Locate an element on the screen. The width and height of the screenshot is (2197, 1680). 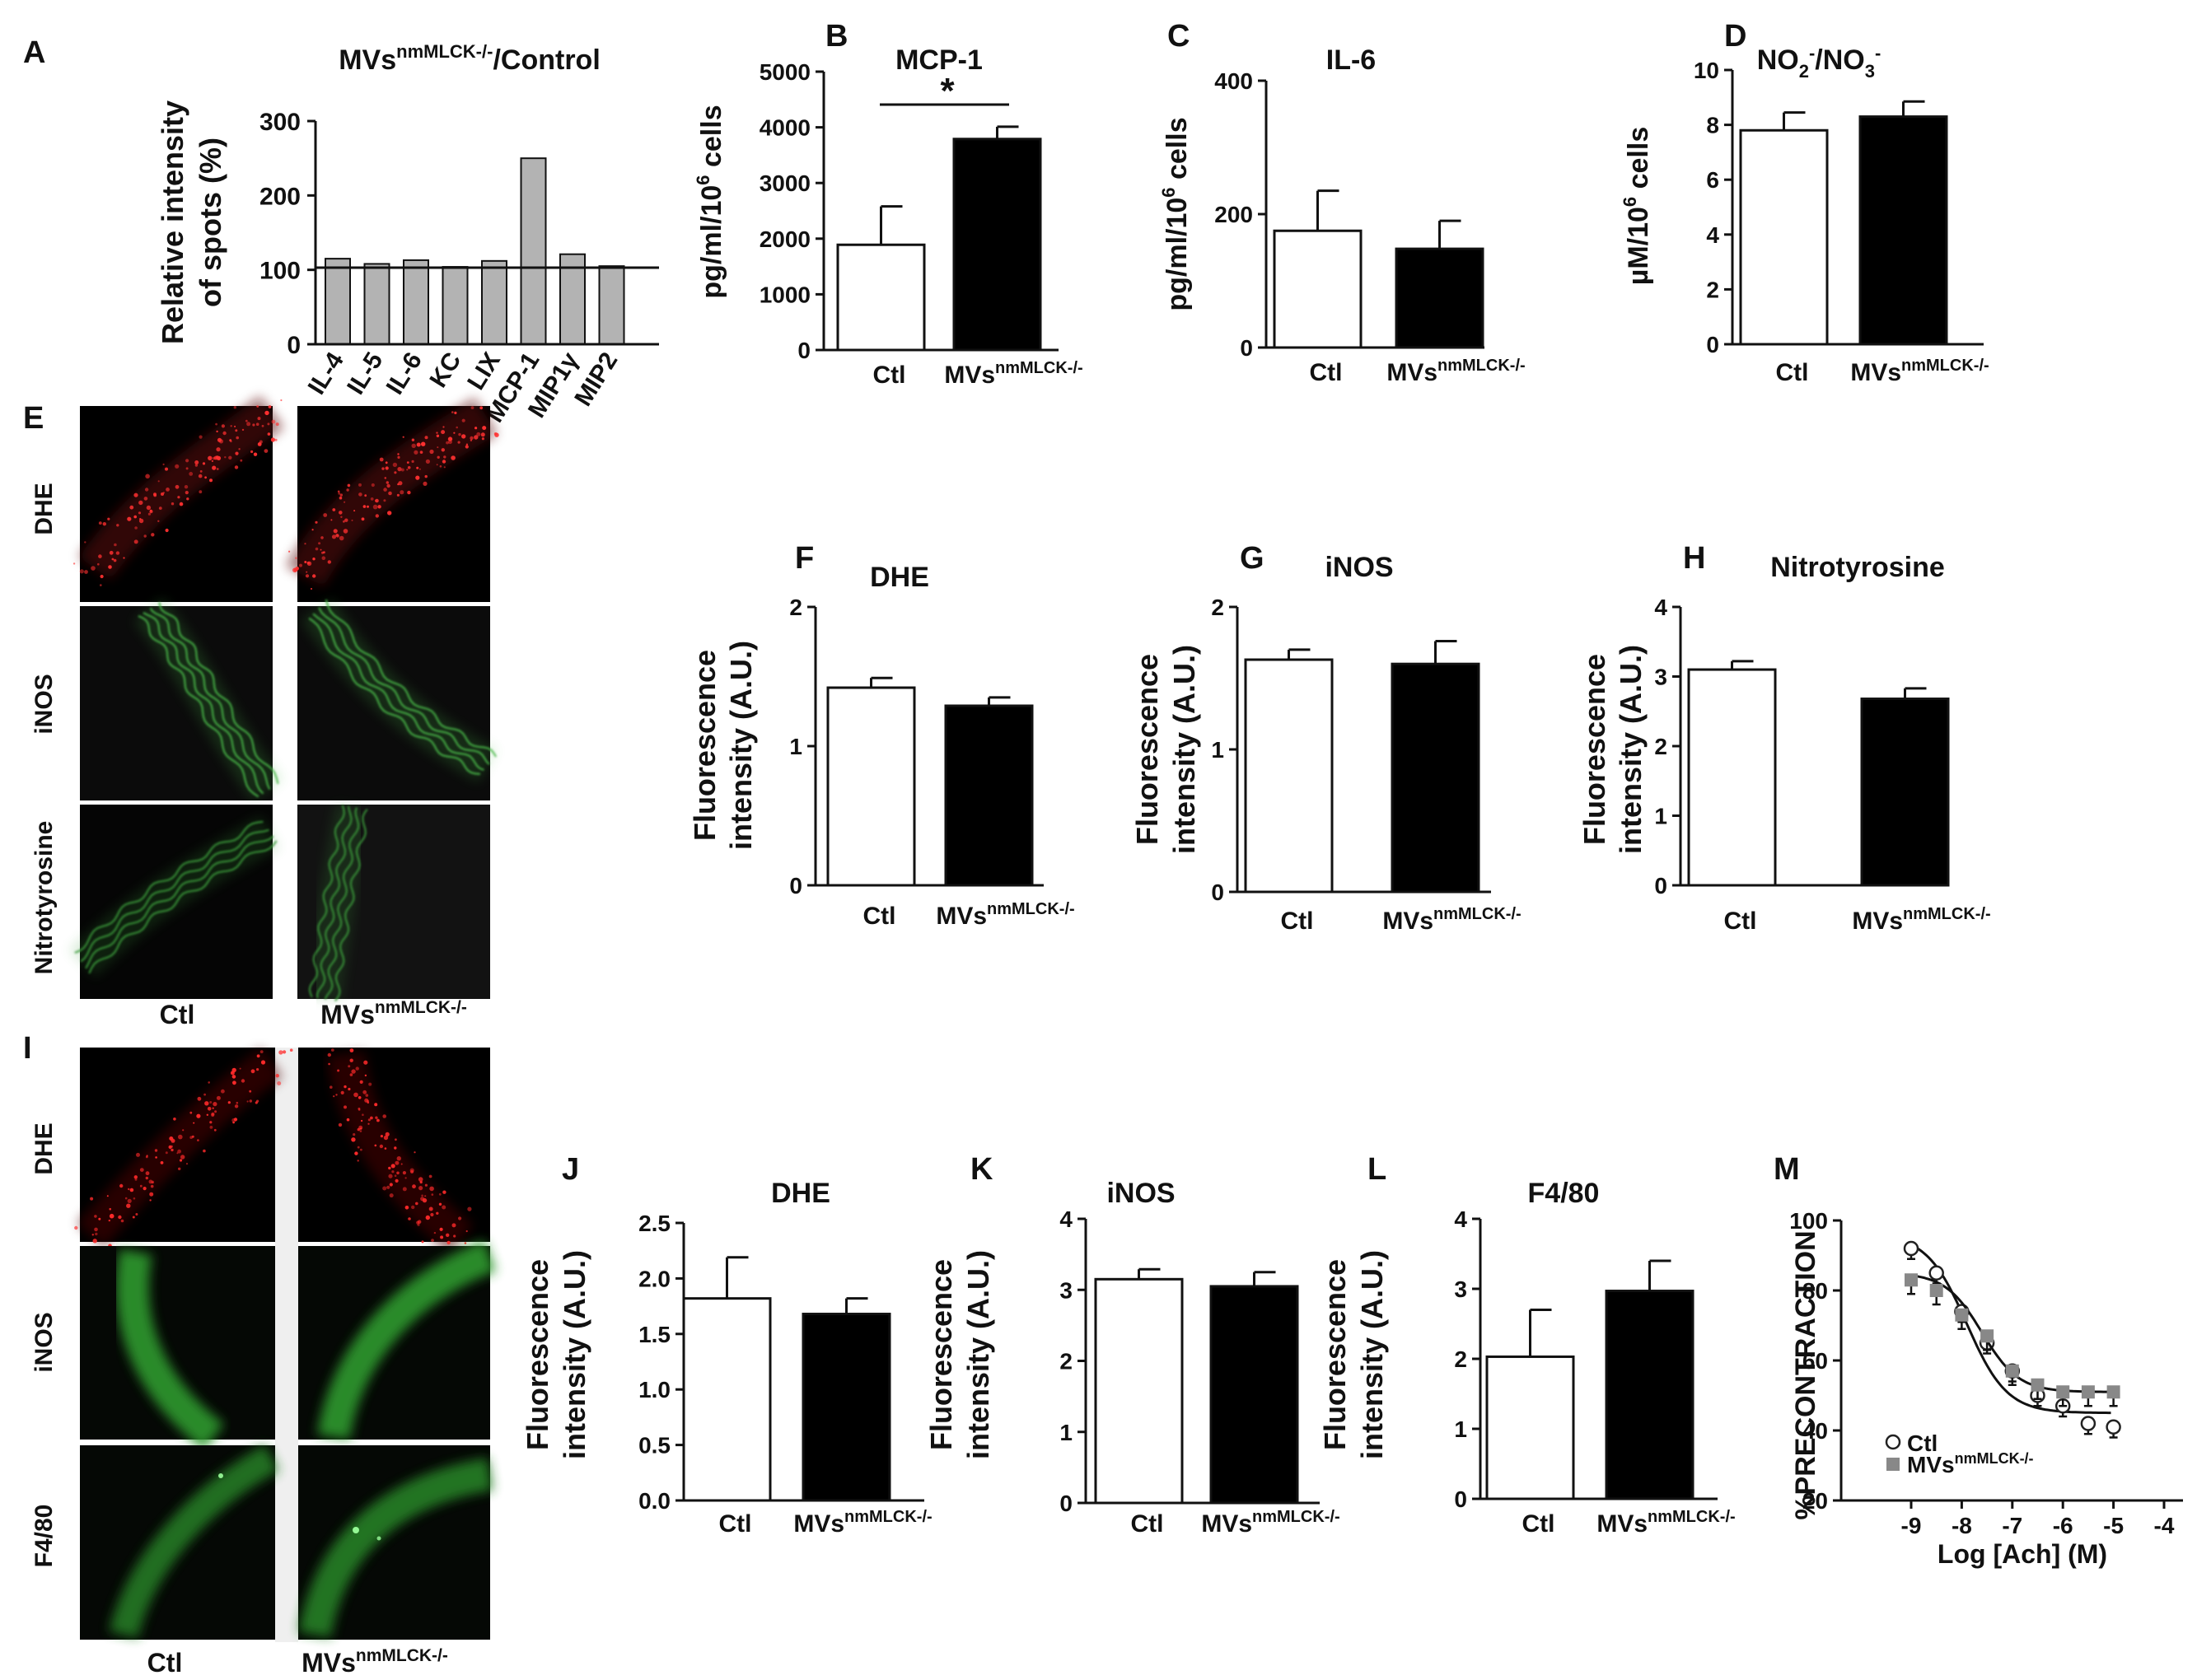
panel-e-row-label-nitrotyrosine: Nitrotyrosine is located at coordinates (44, 898).